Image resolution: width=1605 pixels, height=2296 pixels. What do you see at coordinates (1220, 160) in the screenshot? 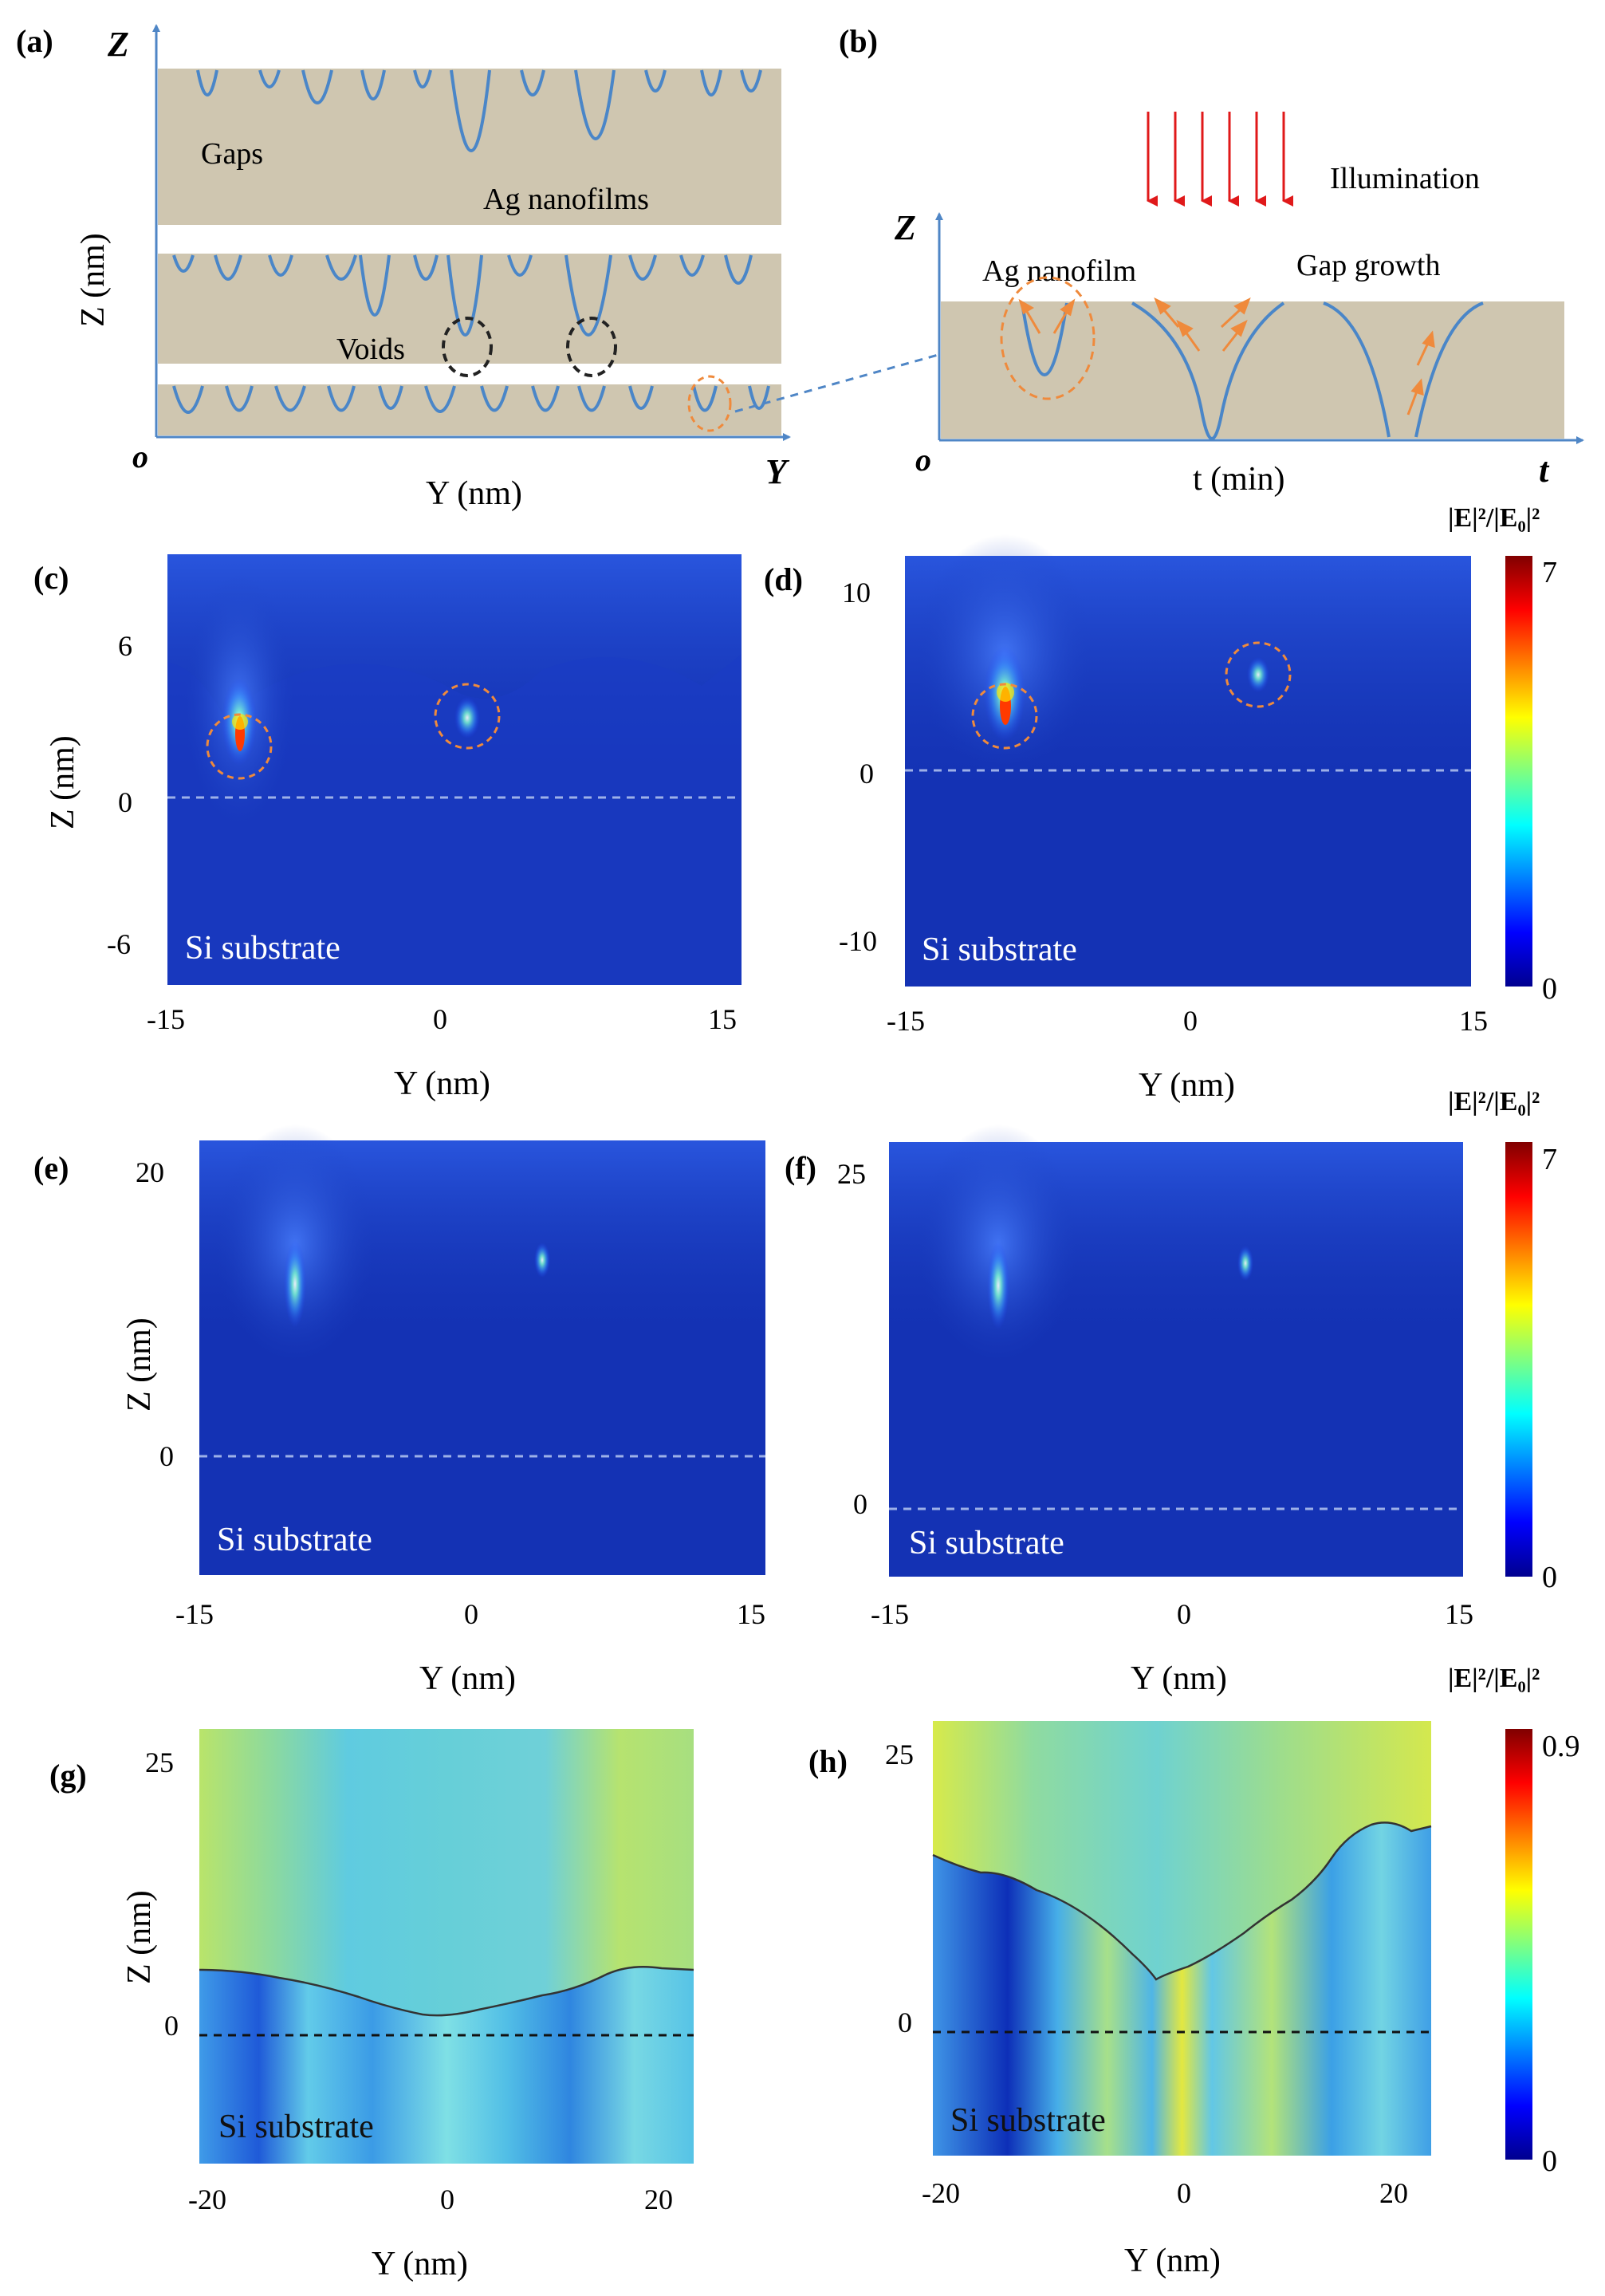
I see `illumination-arrows` at bounding box center [1220, 160].